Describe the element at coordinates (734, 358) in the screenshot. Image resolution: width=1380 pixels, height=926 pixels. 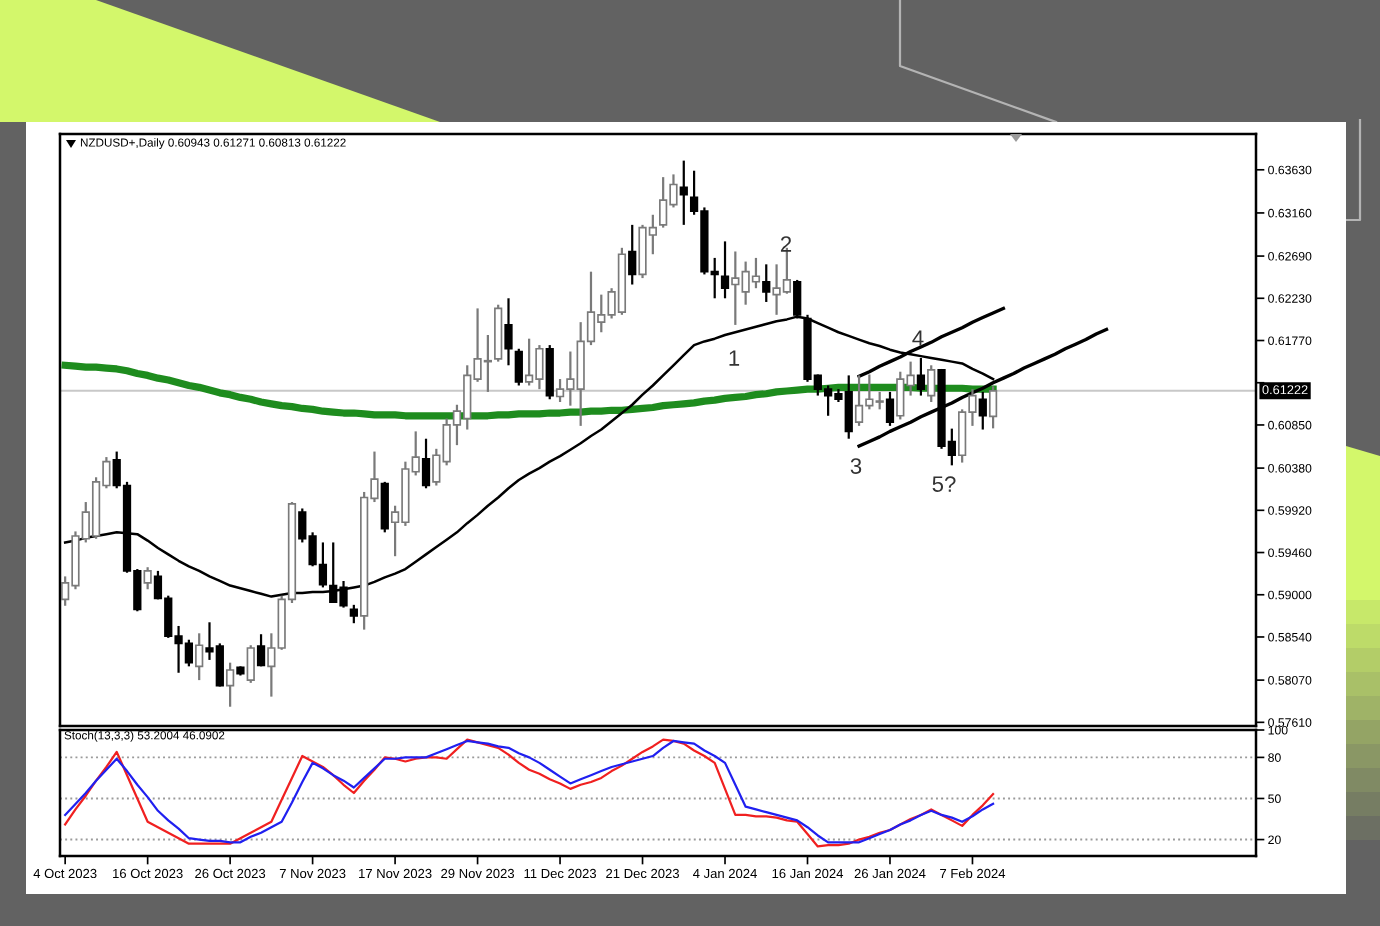
I see `annotation: 1` at that location.